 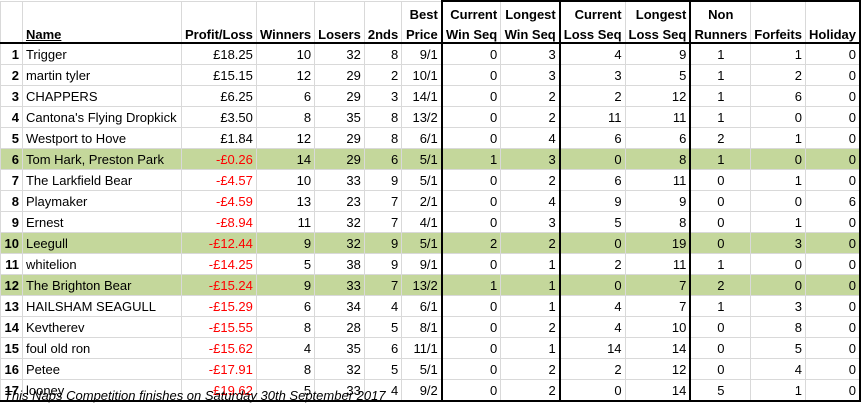 I want to click on table-row: 2 martin tyler £15.15 12 29 2 10/1 0 3 3 5 1 2 0, so click(x=430, y=75).